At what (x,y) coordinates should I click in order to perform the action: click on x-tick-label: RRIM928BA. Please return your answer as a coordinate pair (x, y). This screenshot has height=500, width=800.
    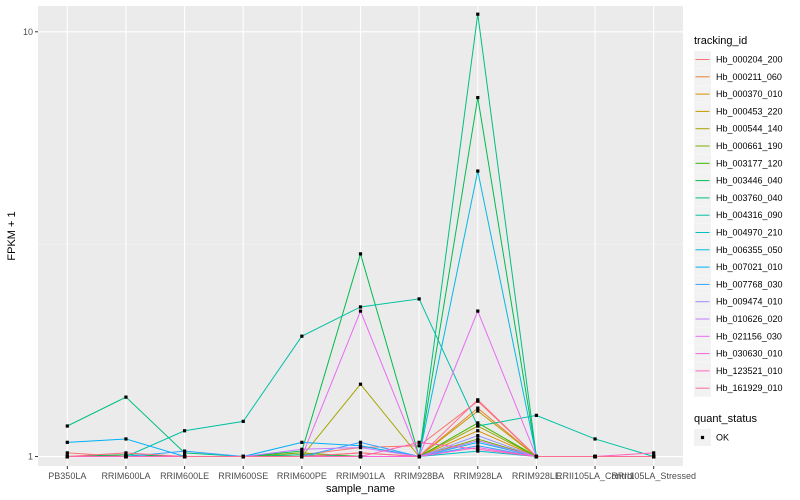
    Looking at the image, I should click on (419, 476).